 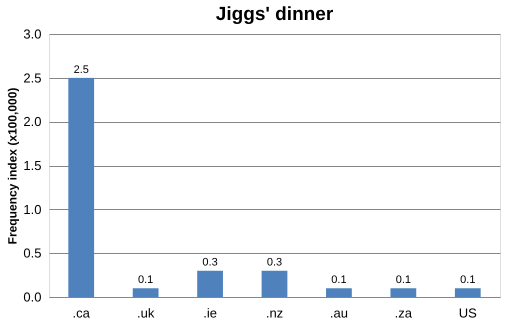 What do you see at coordinates (12, 166) in the screenshot?
I see `y-axis-title: Frequency index (x100,000)` at bounding box center [12, 166].